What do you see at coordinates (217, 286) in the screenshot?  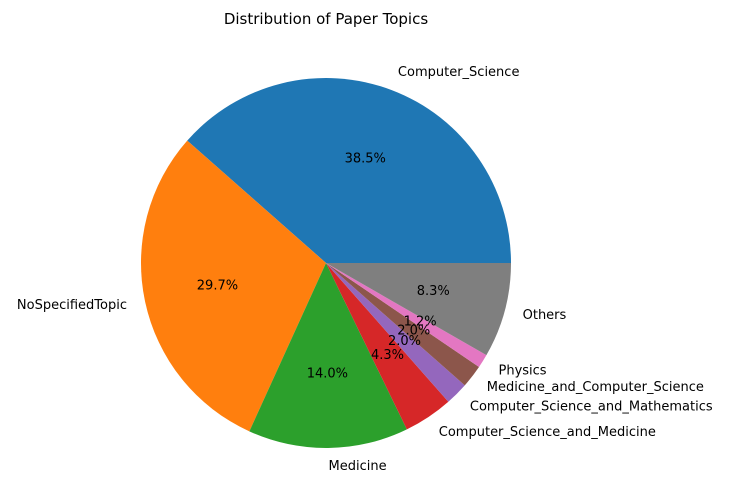 I see `slice-percent-nospecifiedtopic: 29.7%` at bounding box center [217, 286].